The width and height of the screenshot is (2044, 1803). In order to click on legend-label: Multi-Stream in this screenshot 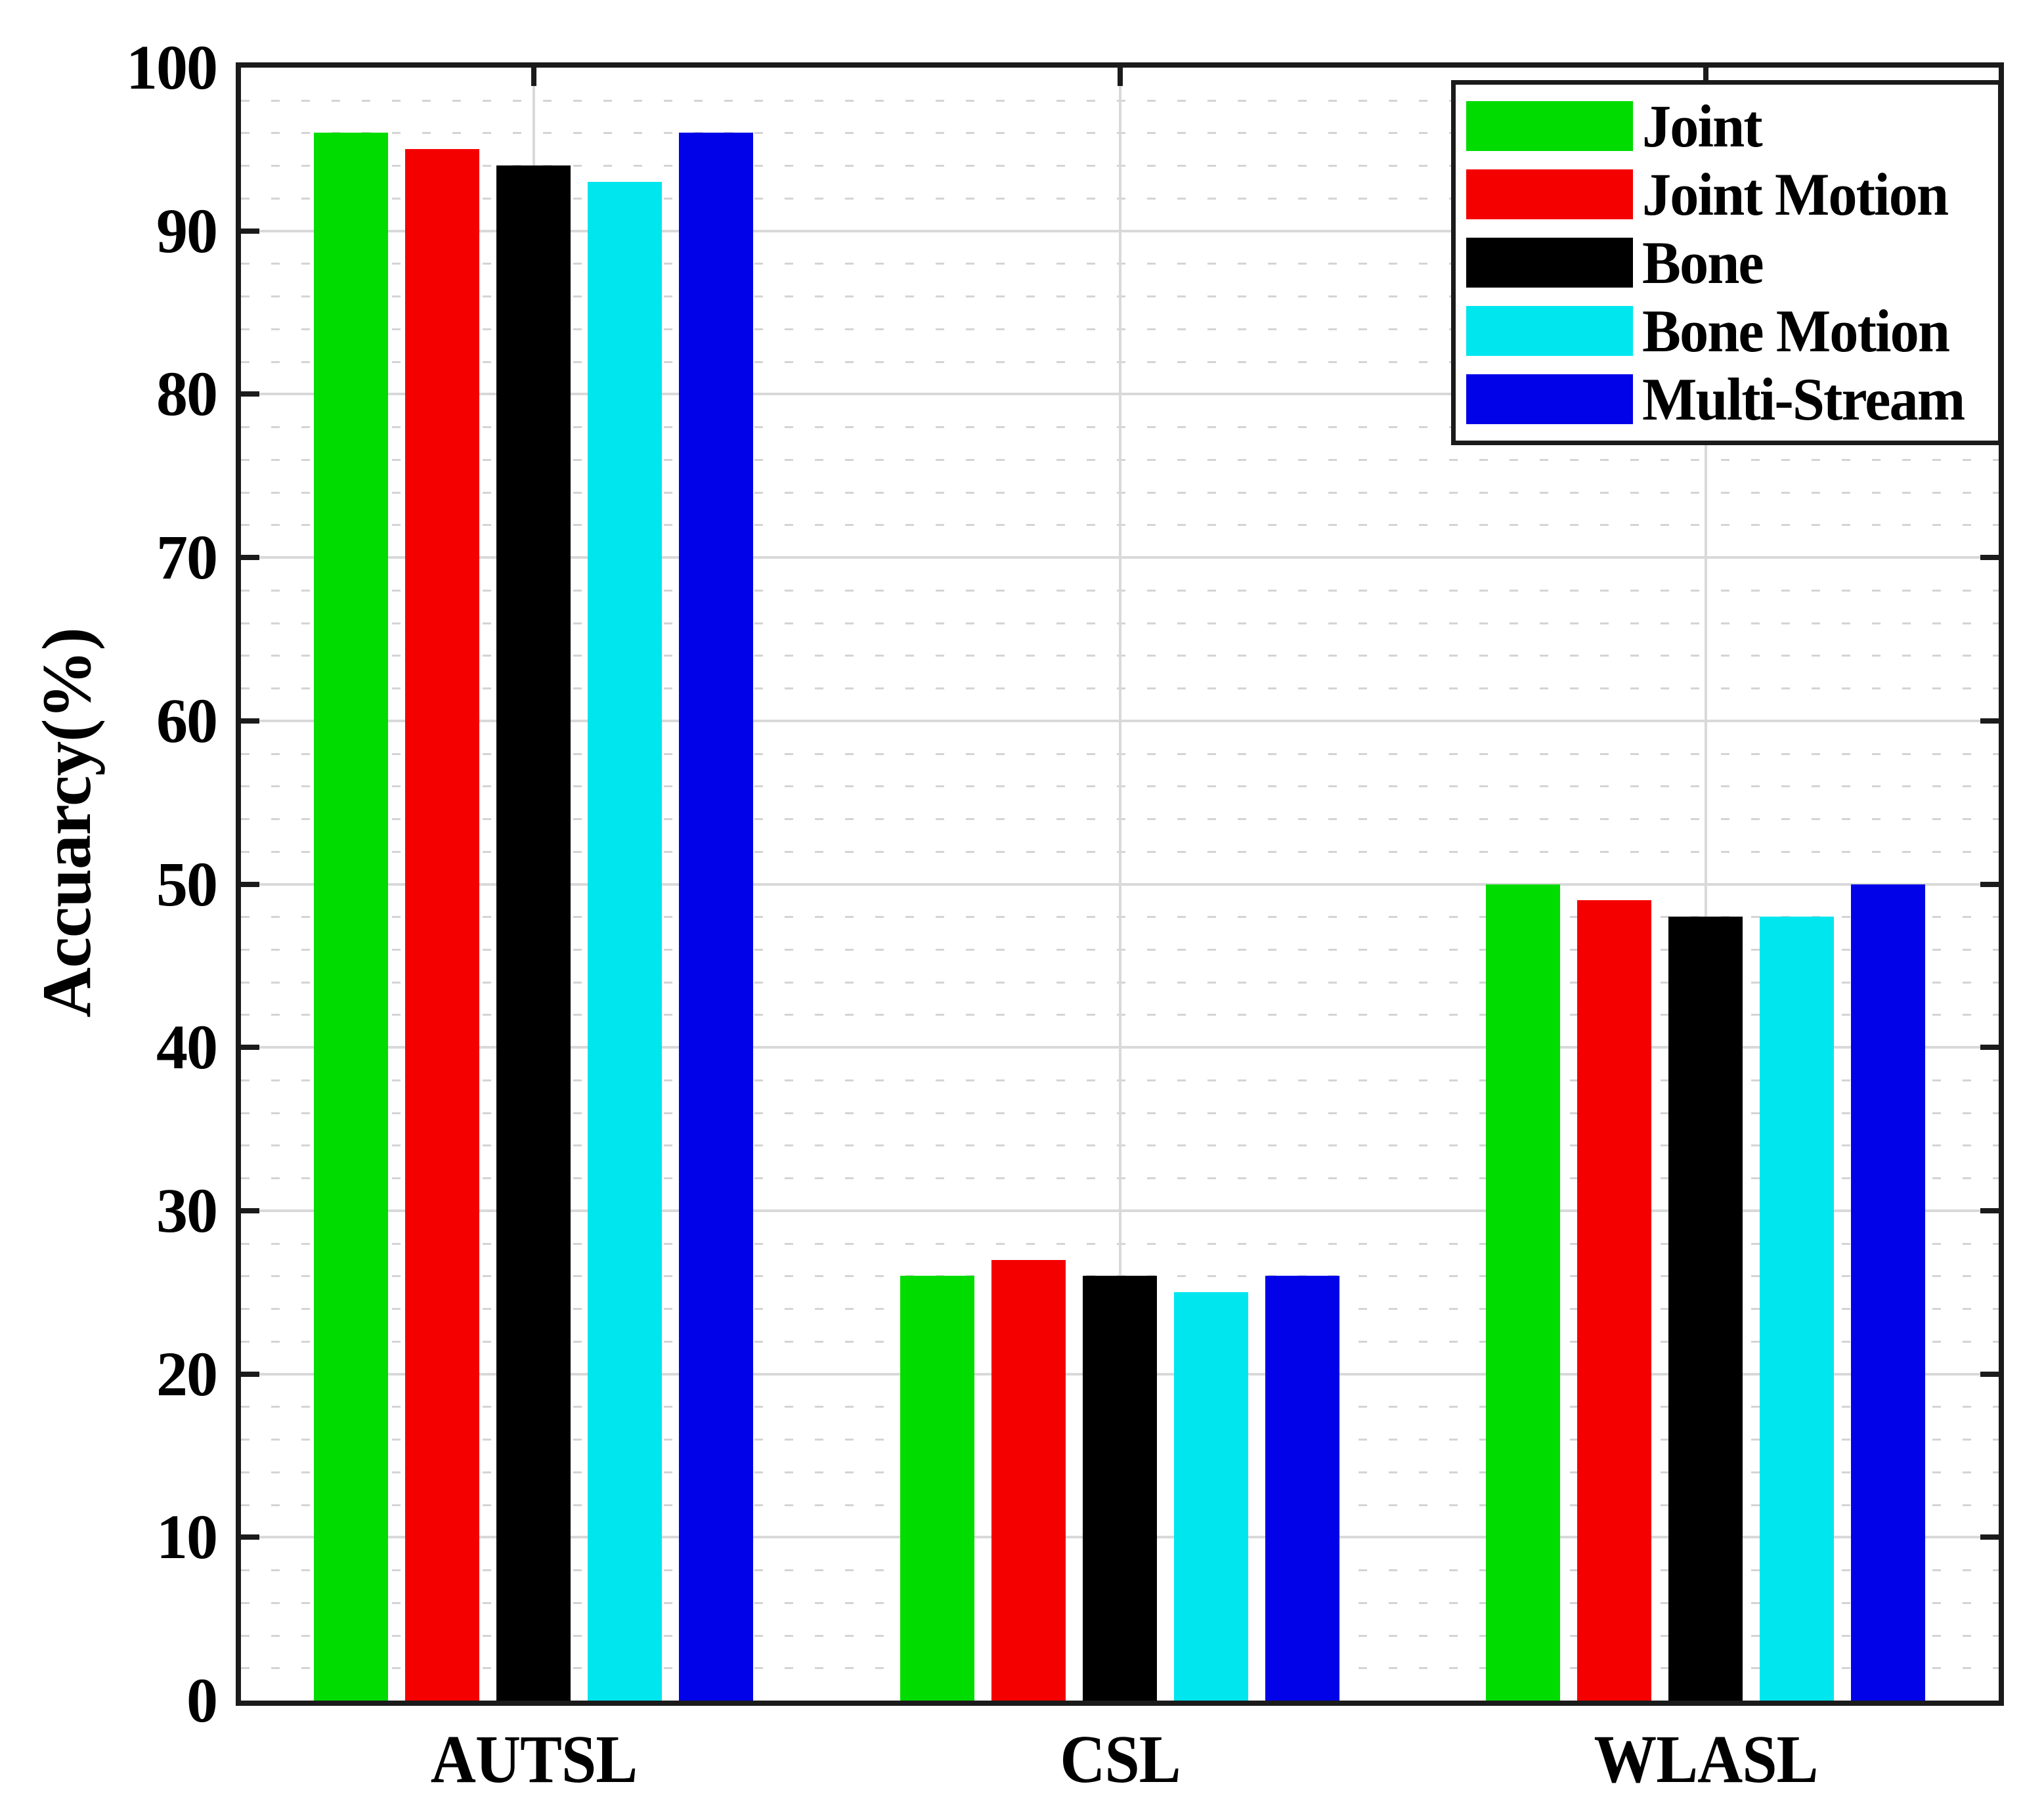, I will do `click(1803, 399)`.